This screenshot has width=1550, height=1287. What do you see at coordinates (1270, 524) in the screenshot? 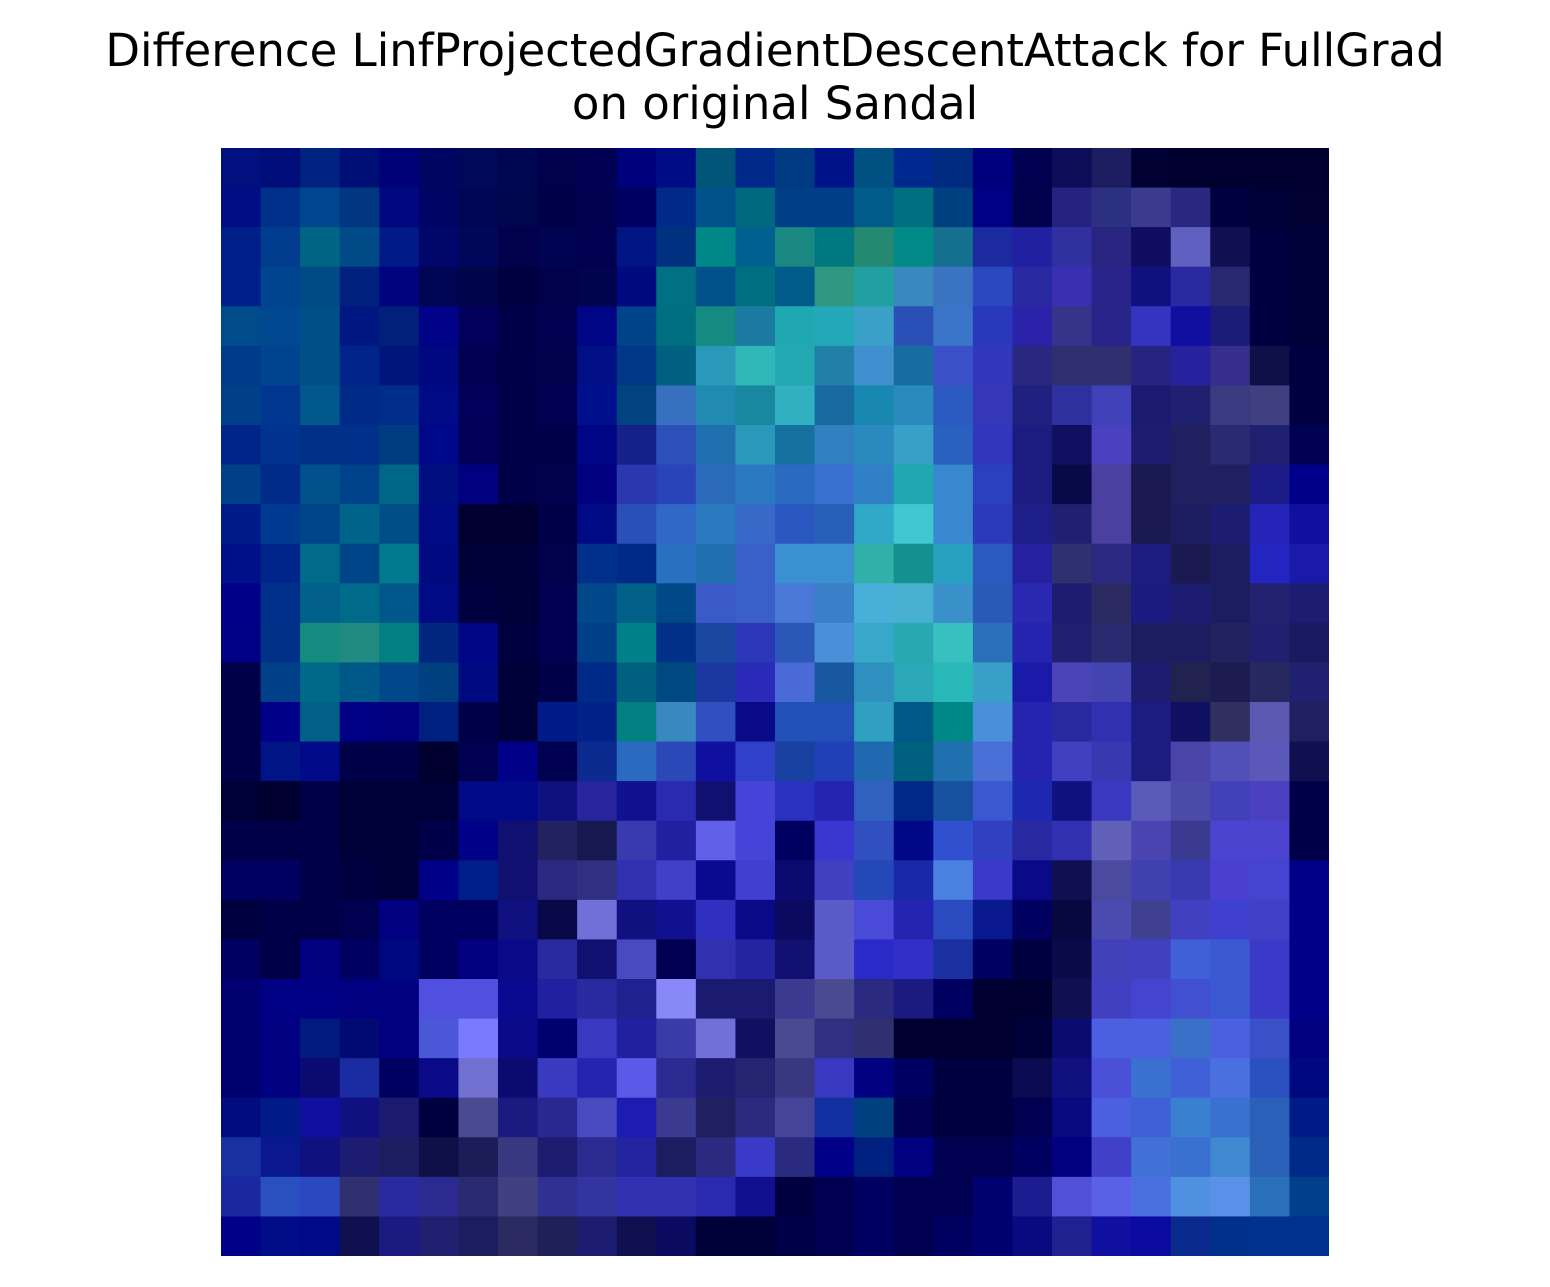
I see `heatmap-cell-r9-c26` at bounding box center [1270, 524].